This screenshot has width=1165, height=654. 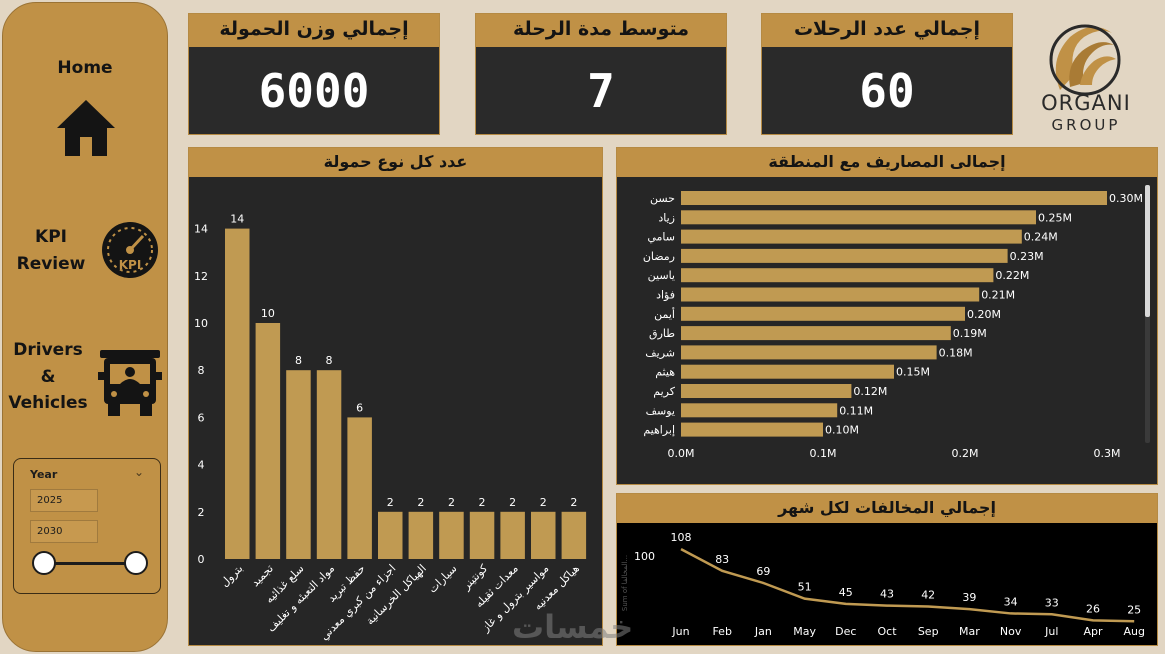 What do you see at coordinates (763, 571) in the screenshot?
I see `point-data-label: 69` at bounding box center [763, 571].